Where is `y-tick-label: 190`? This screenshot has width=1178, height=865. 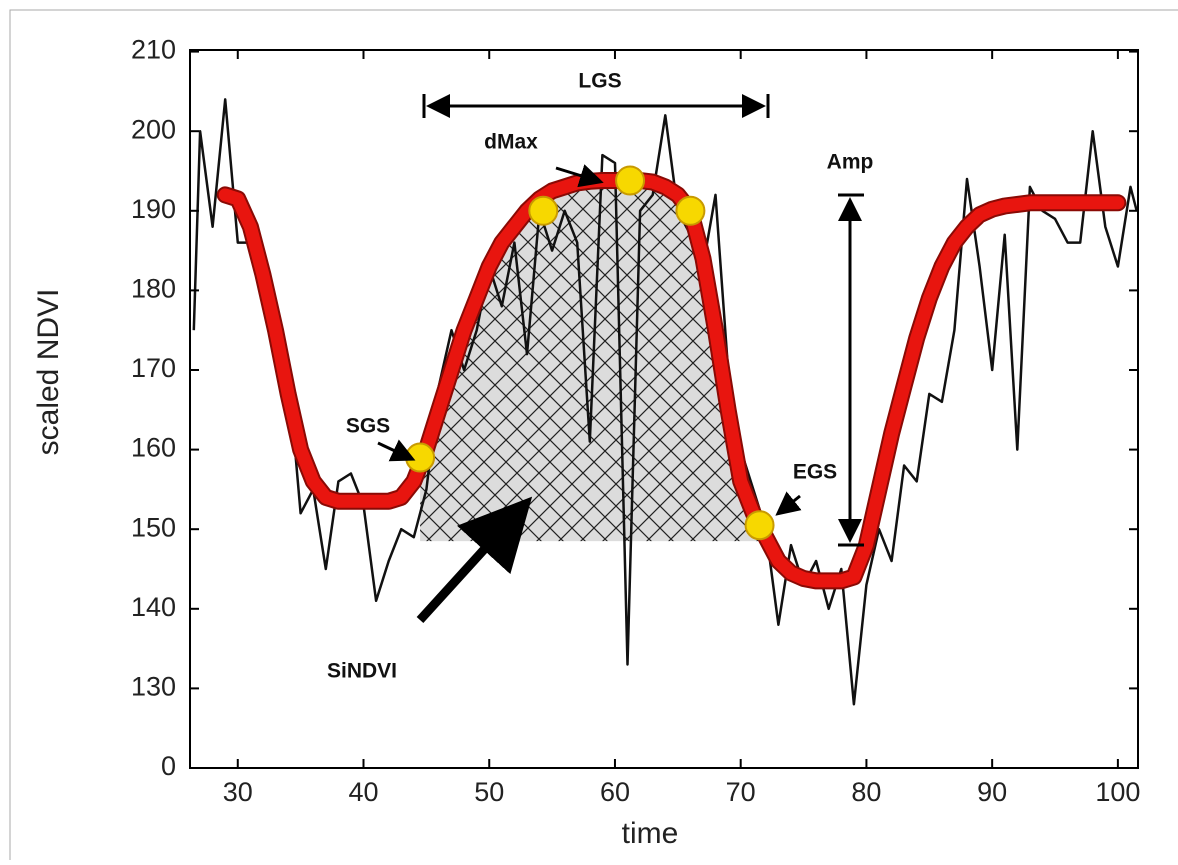 y-tick-label: 190 is located at coordinates (153, 209).